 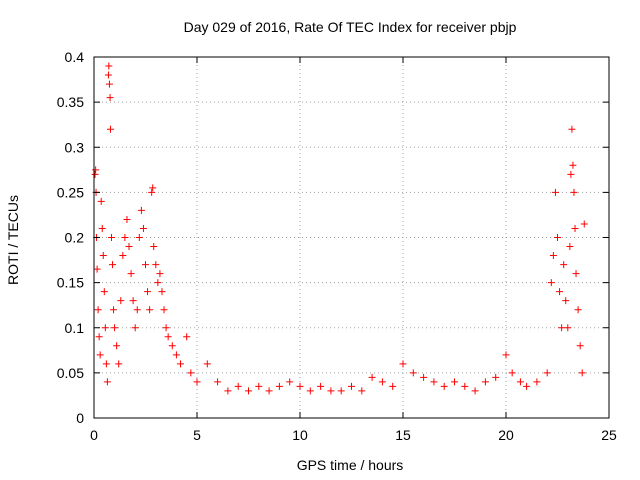 I want to click on x-tick-label: 0, so click(x=94, y=435).